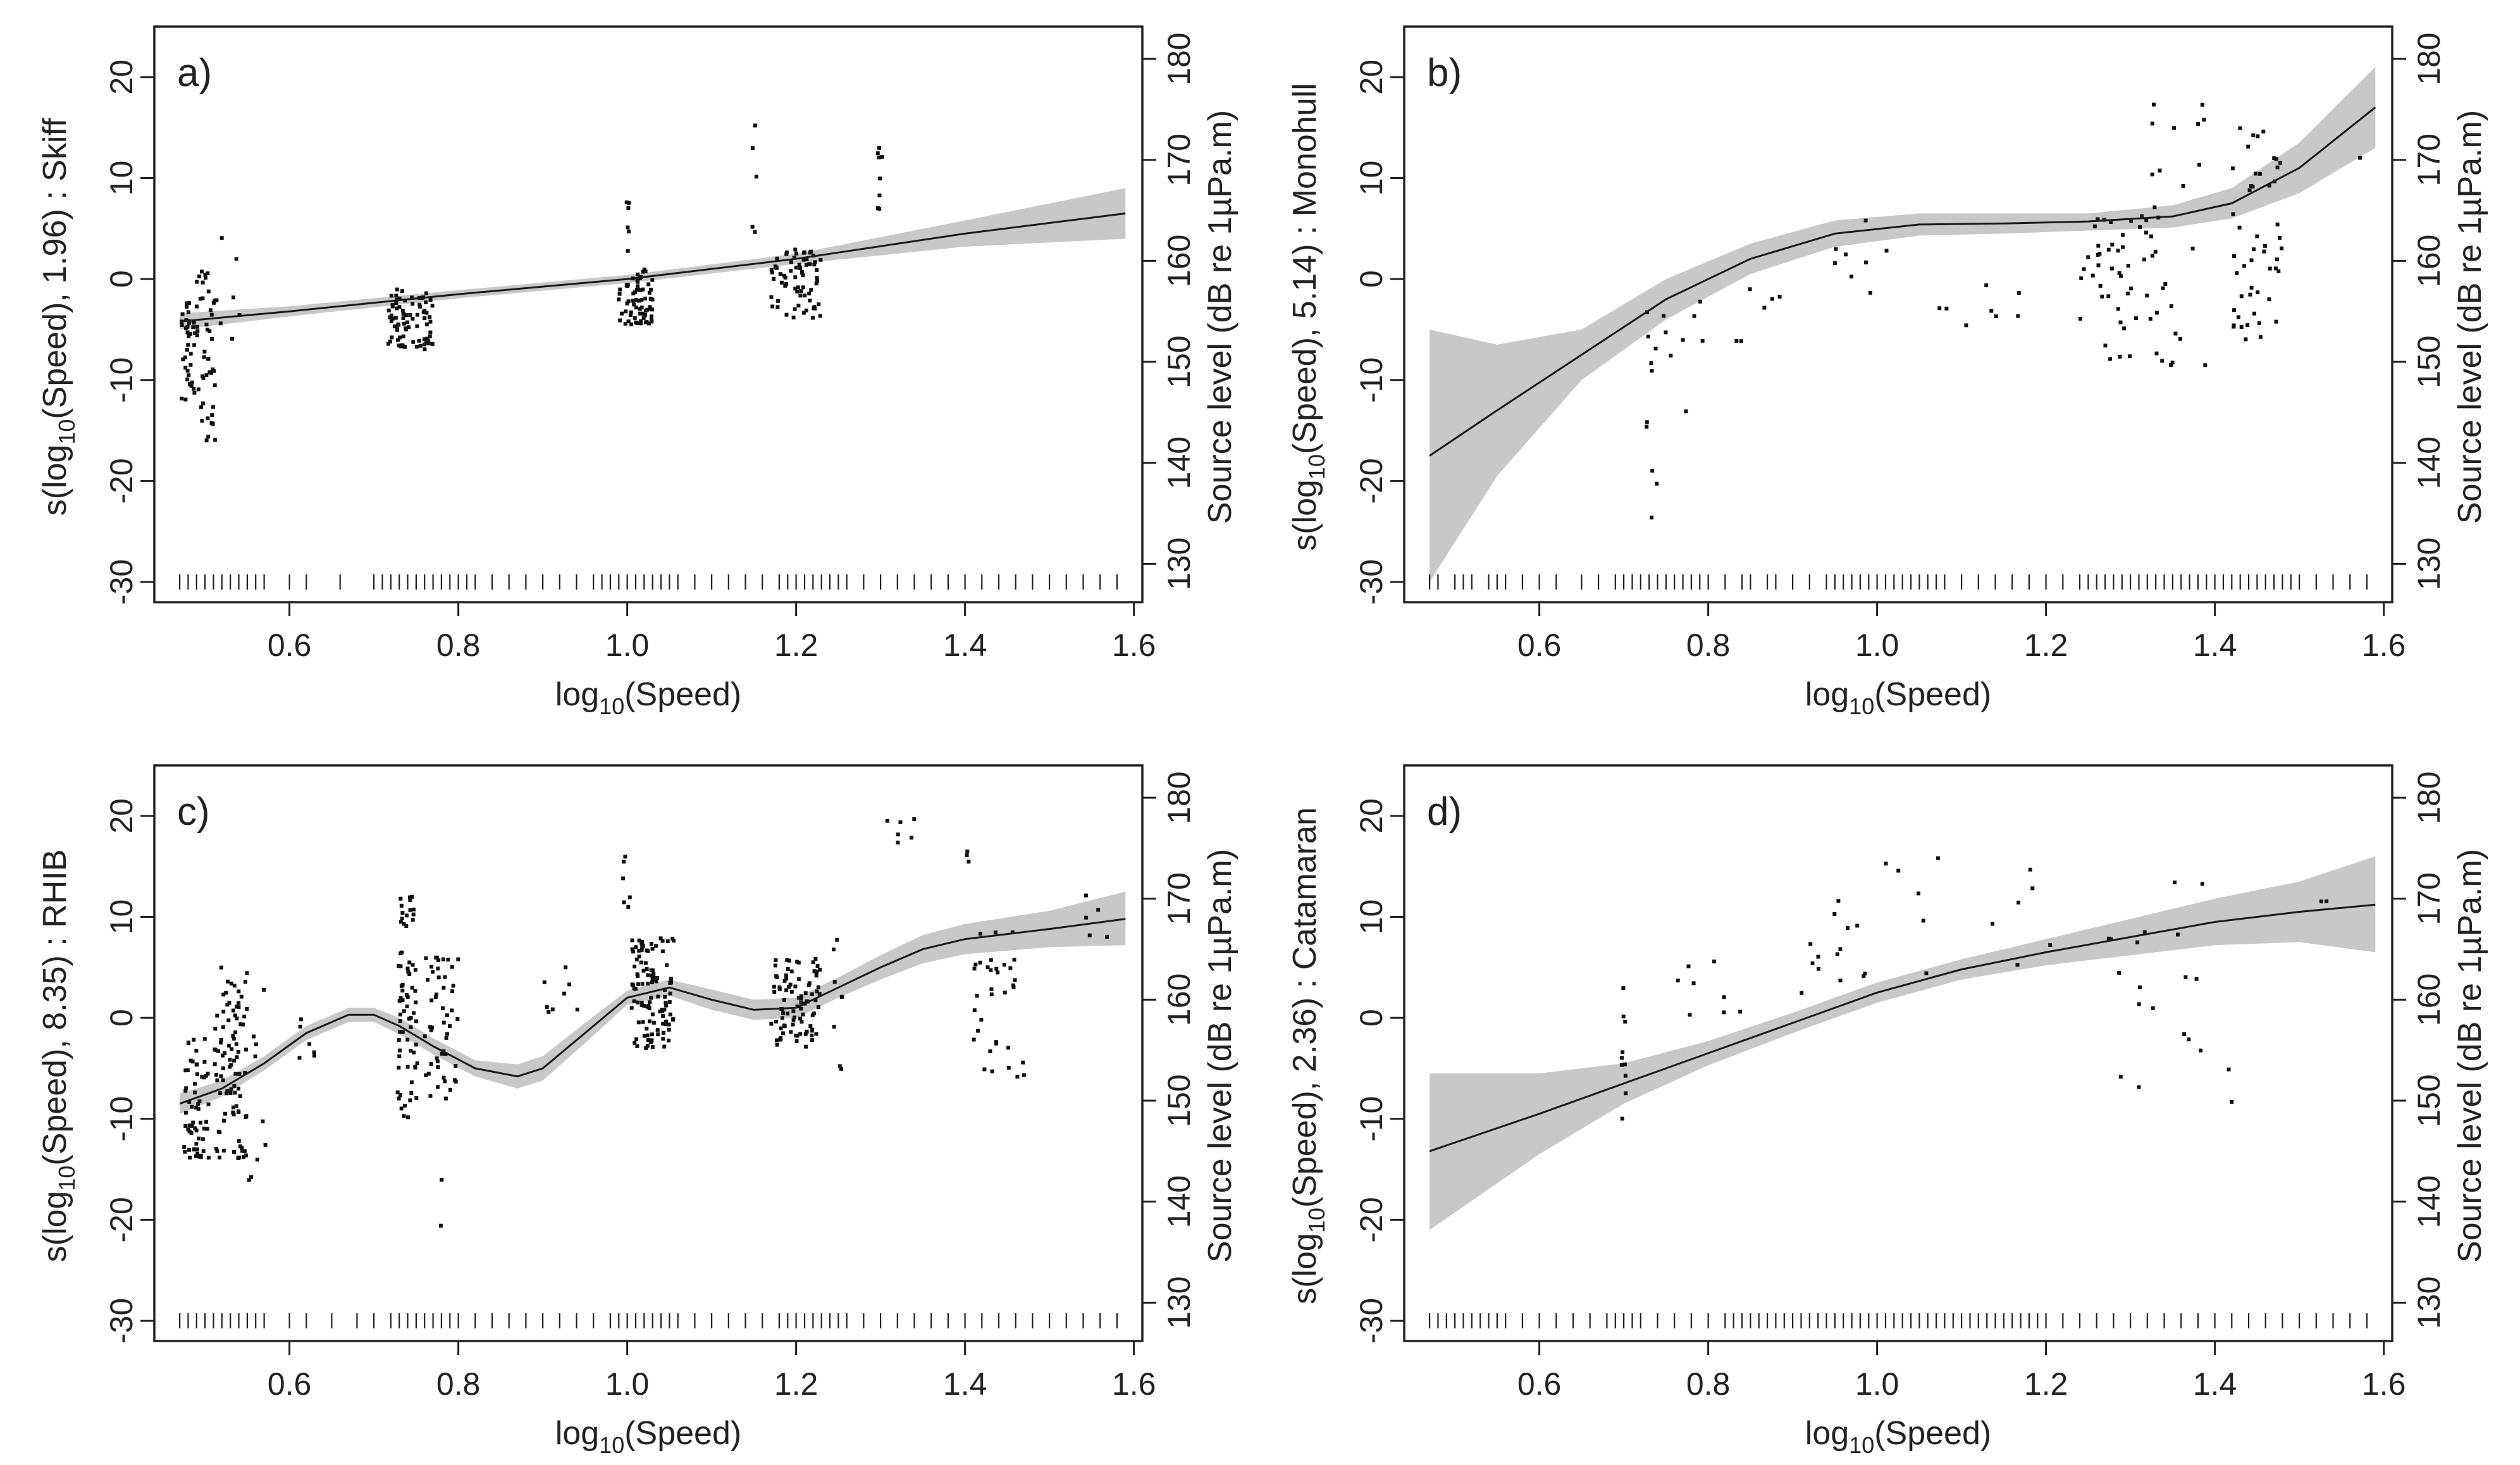 This screenshot has width=2520, height=1465. I want to click on smooth-fit-line, so click(652, 267).